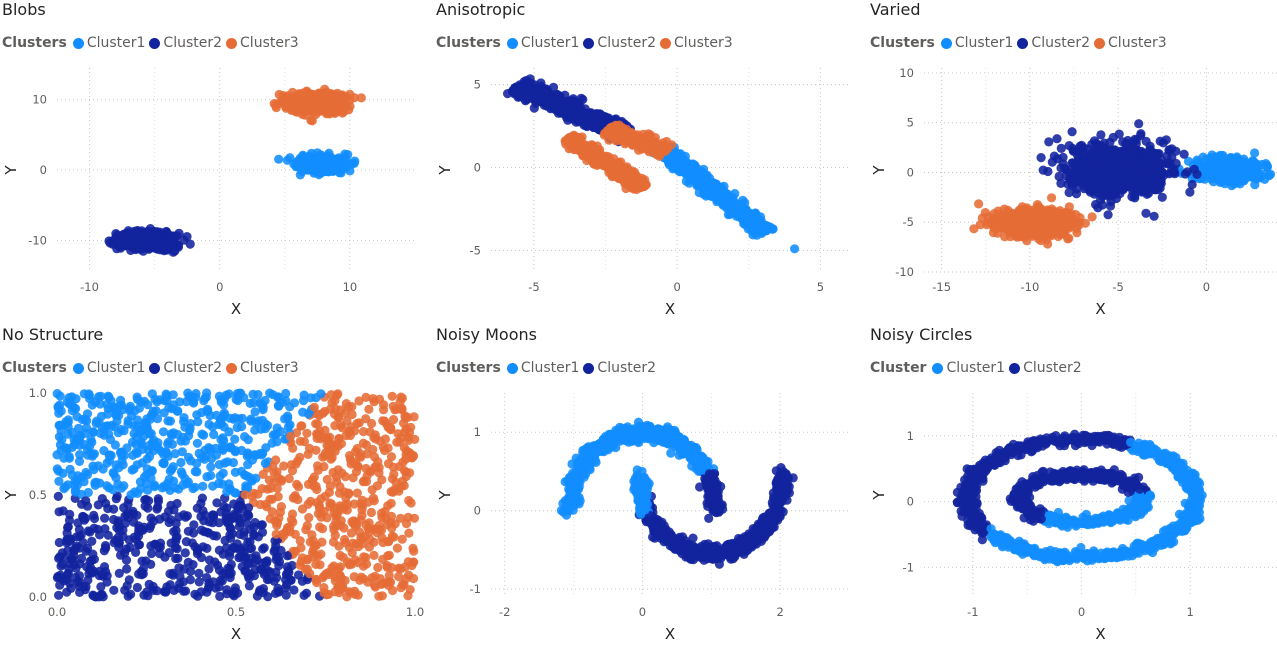 This screenshot has width=1277, height=647. Describe the element at coordinates (350, 287) in the screenshot. I see `x-tick-label: 10` at that location.